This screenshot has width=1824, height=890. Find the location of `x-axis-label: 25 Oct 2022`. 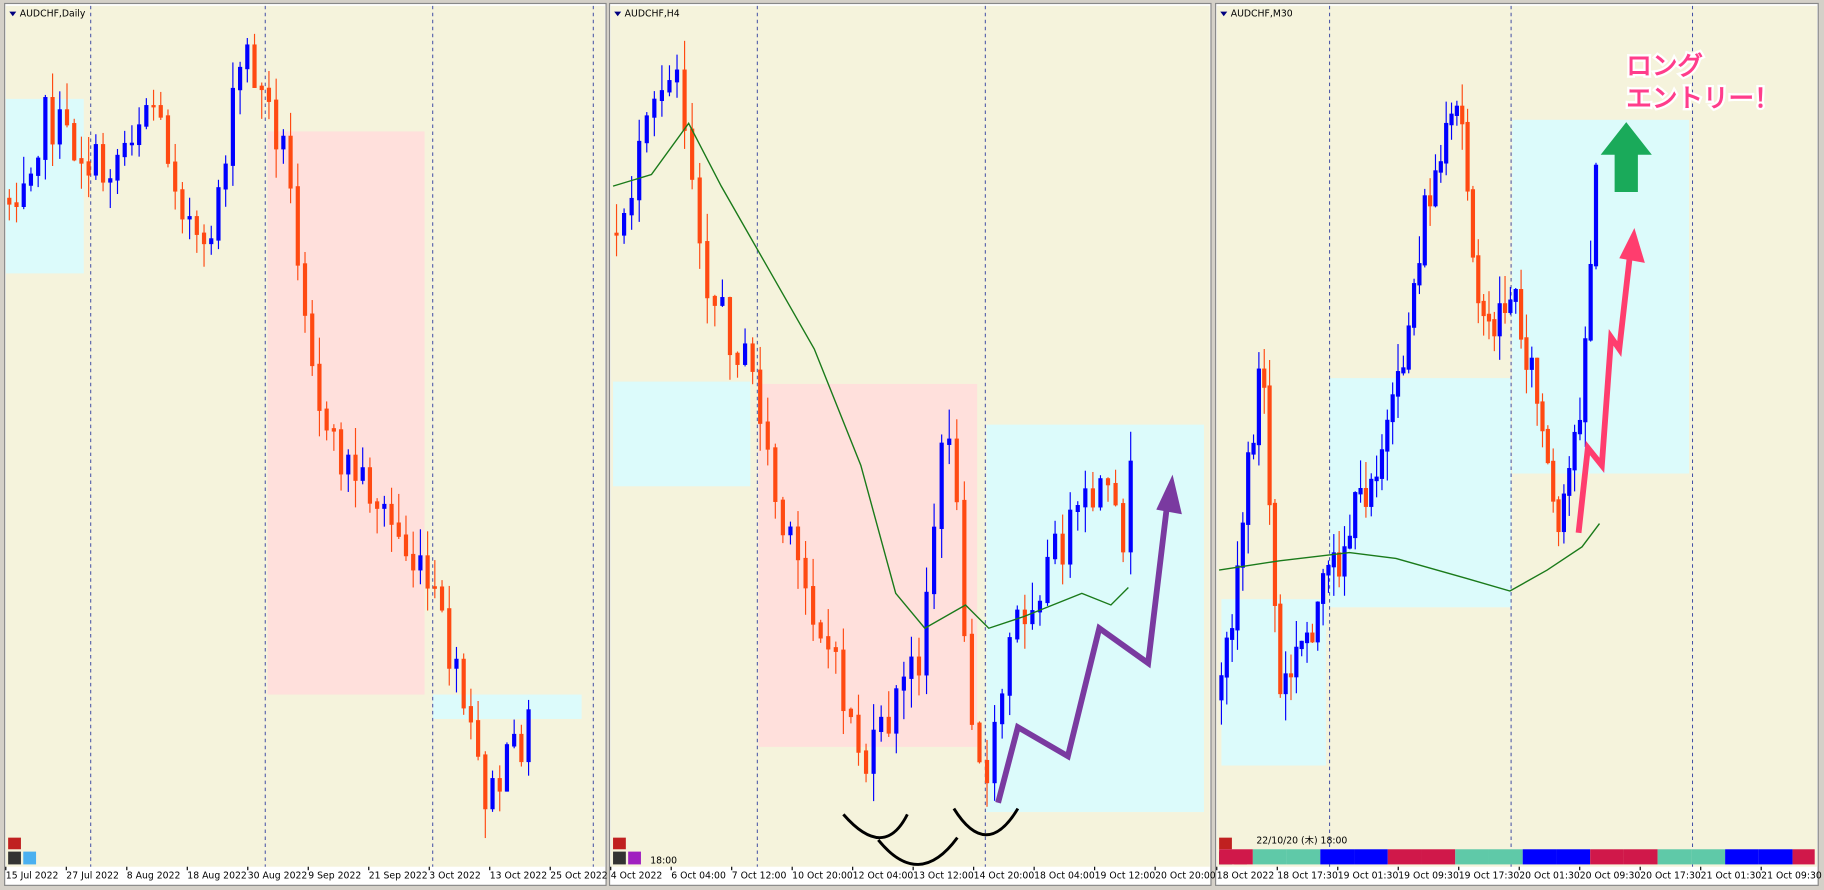

x-axis-label: 25 Oct 2022 is located at coordinates (578, 876).